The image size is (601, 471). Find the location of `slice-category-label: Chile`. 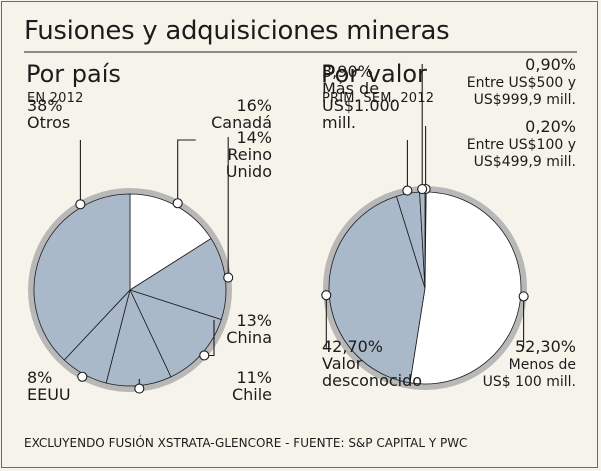

slice-category-label: Chile is located at coordinates (252, 394).